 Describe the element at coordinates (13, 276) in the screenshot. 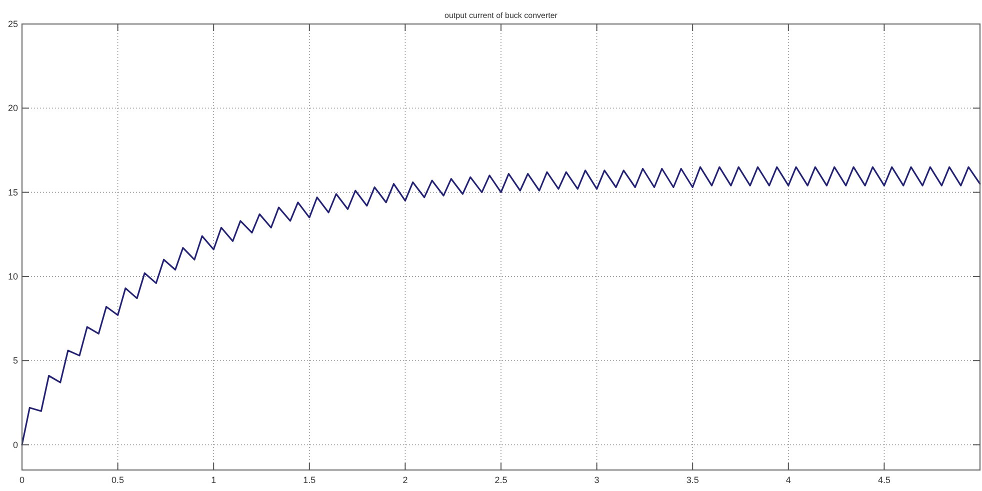

I see `y-tick-label: 10` at that location.